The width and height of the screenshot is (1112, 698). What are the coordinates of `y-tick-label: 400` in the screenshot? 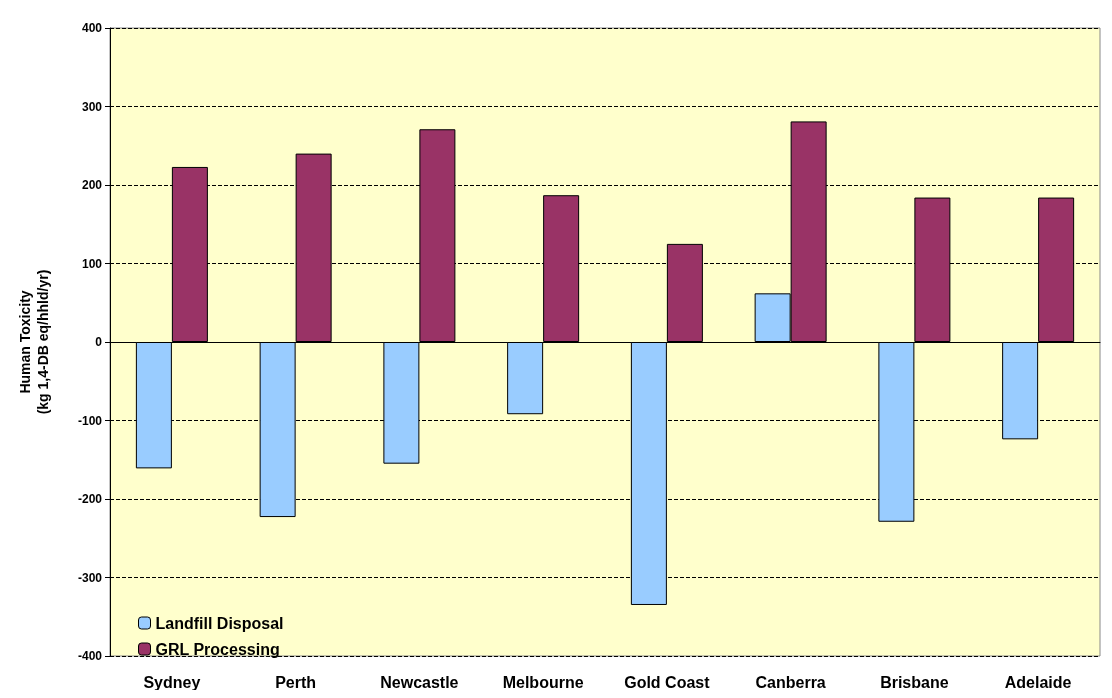 It's located at (92, 28).